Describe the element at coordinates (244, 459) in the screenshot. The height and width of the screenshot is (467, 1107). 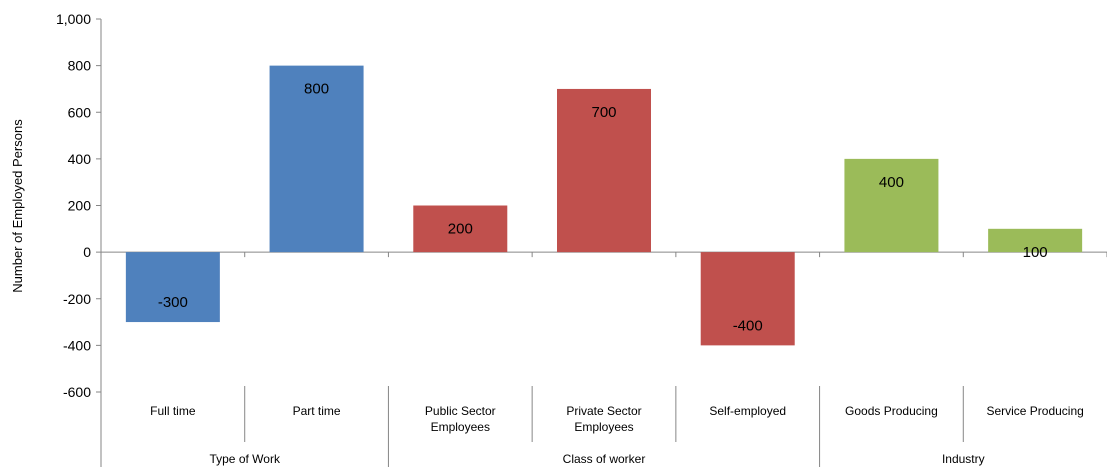
I see `group-label: Type of Work` at that location.